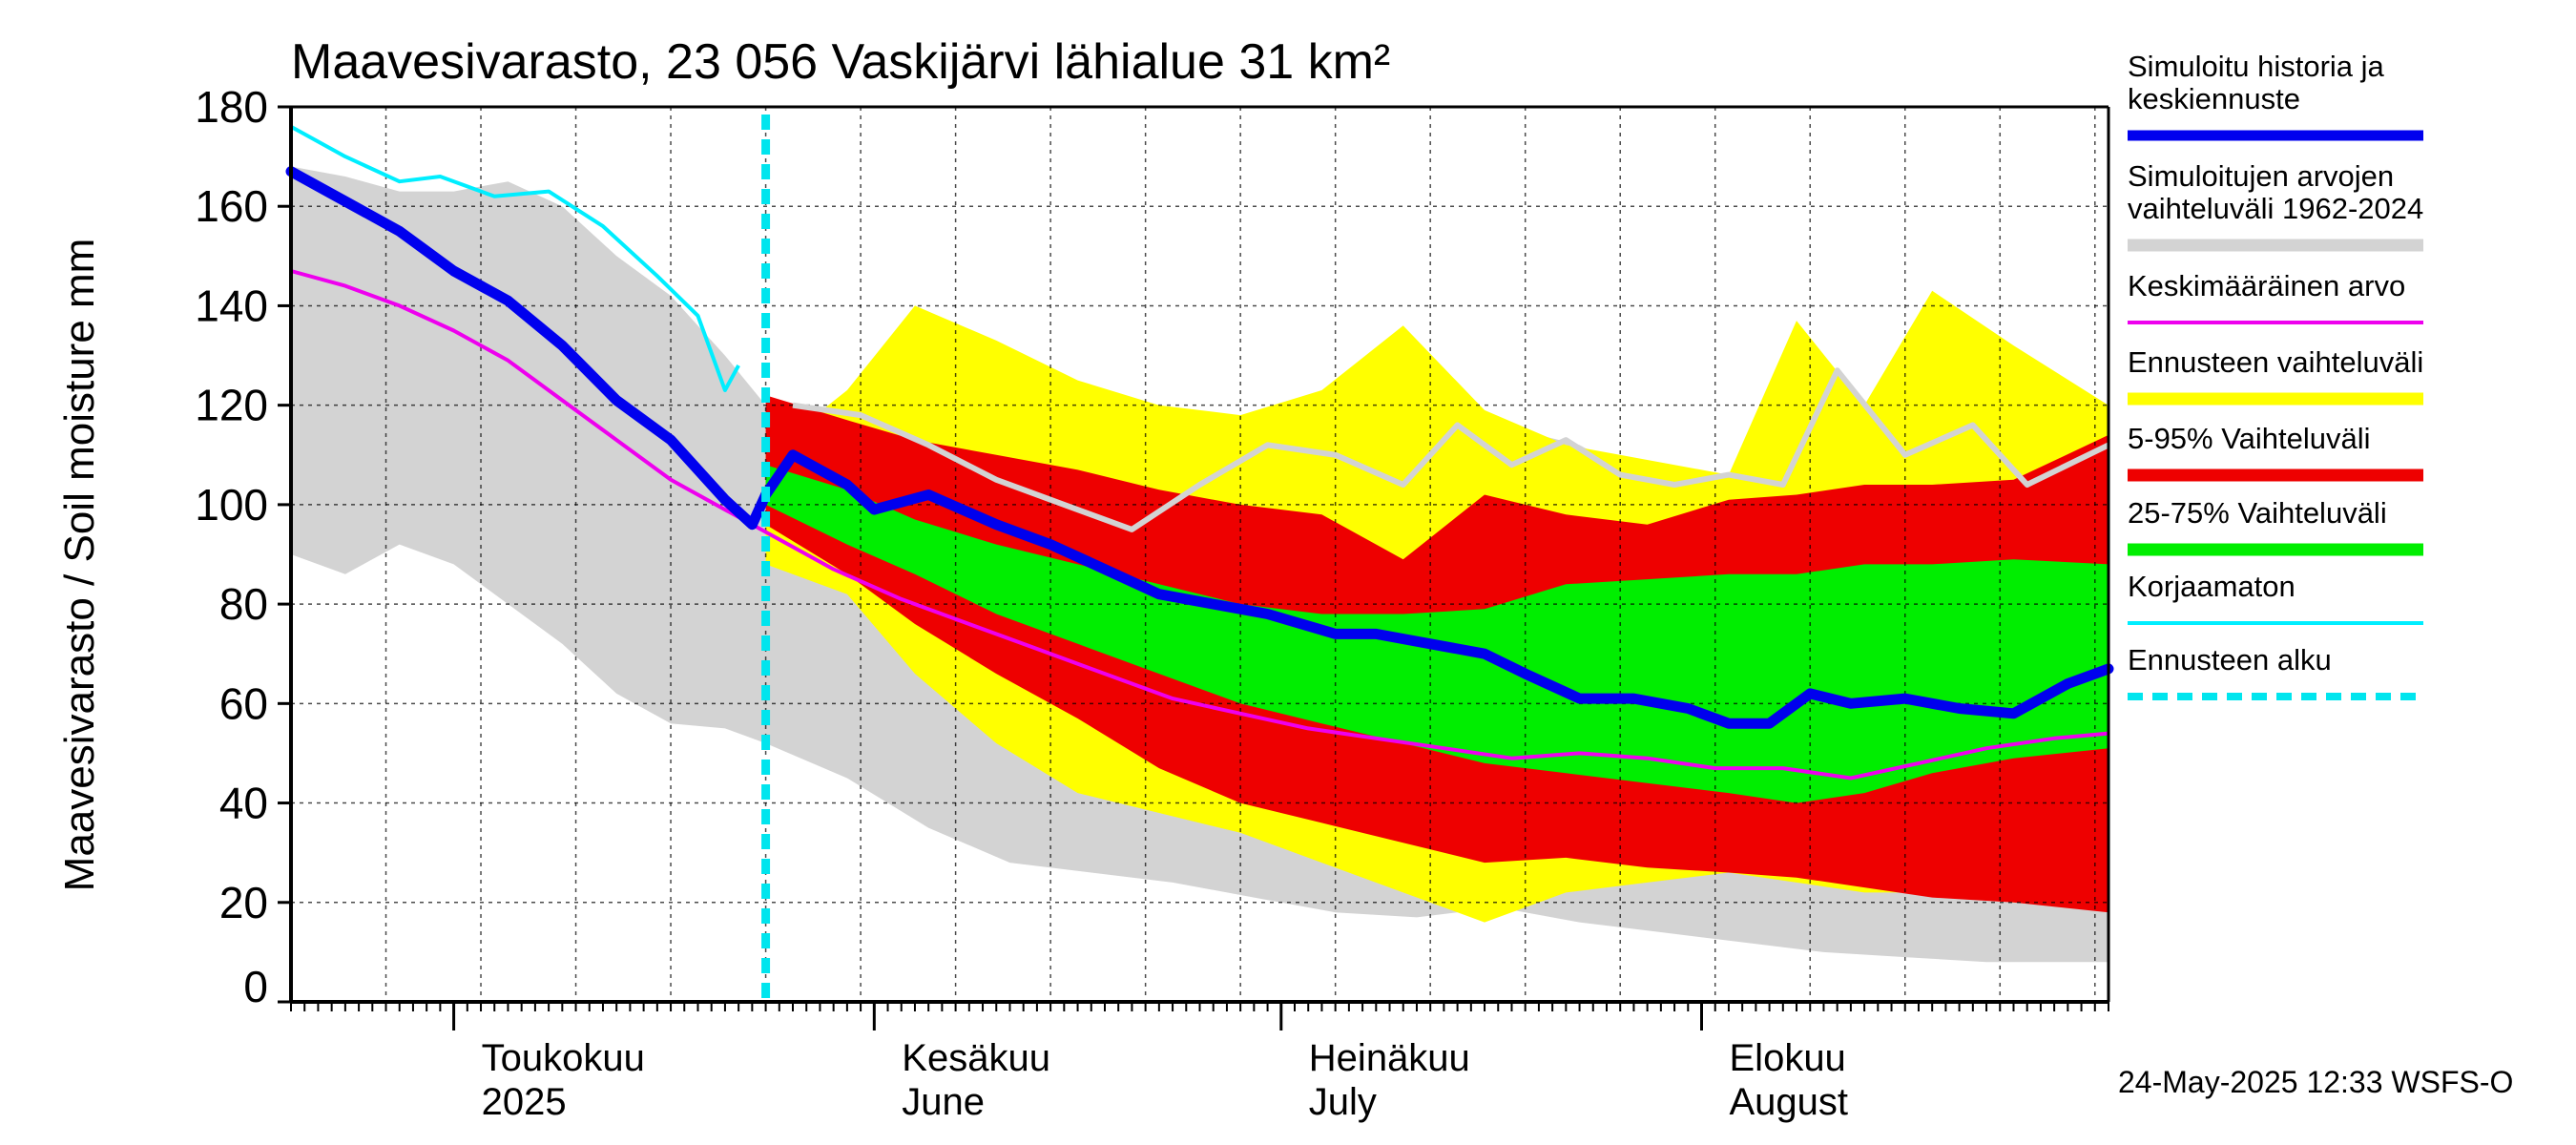  What do you see at coordinates (231, 206) in the screenshot?
I see `y-tick-label: 160` at bounding box center [231, 206].